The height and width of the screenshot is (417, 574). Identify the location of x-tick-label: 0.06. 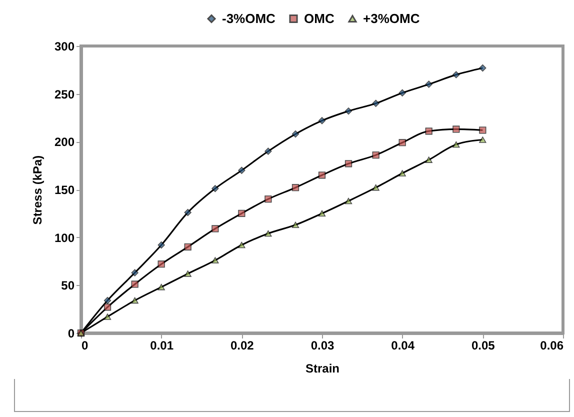
(552, 345).